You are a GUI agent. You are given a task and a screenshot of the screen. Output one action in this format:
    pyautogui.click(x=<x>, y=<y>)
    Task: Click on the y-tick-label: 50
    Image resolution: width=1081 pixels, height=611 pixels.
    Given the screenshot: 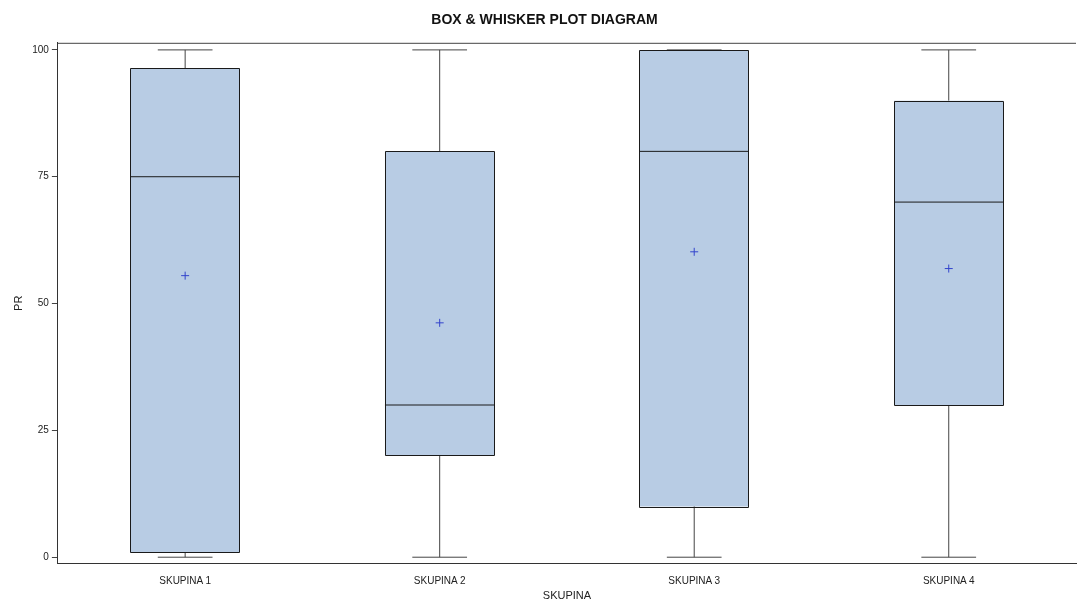 What is the action you would take?
    pyautogui.click(x=43, y=303)
    